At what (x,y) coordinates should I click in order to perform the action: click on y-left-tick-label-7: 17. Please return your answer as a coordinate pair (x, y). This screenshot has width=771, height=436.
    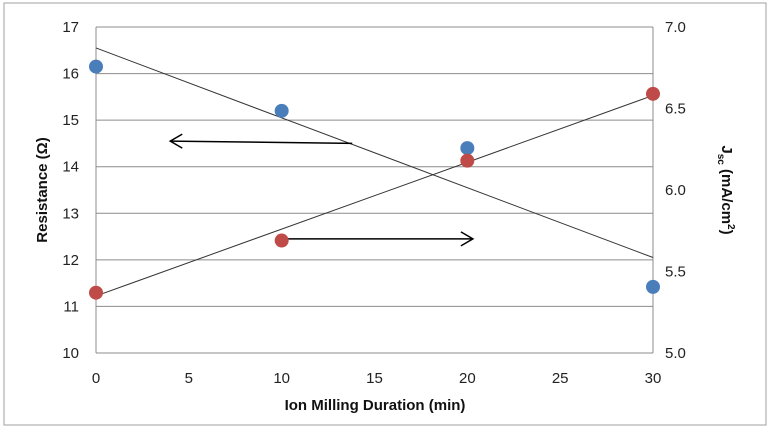
    Looking at the image, I should click on (70, 27).